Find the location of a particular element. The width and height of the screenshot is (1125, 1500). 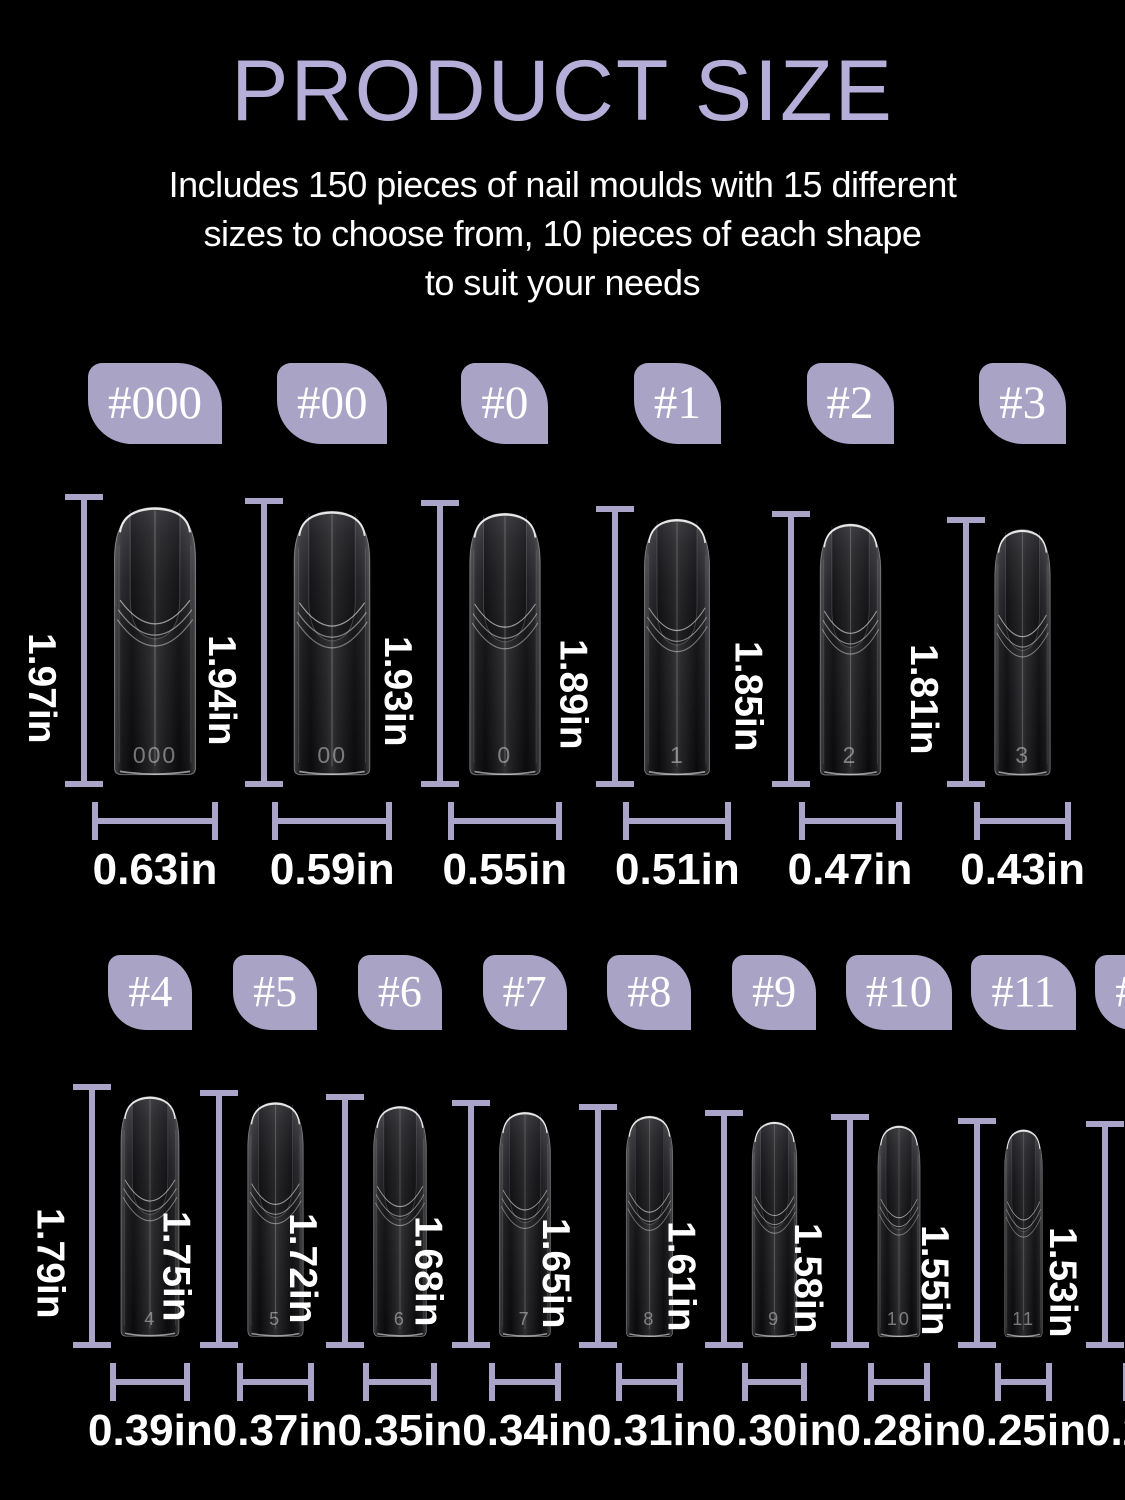

nail-figure: 5 1.75in is located at coordinates (231, 1213).